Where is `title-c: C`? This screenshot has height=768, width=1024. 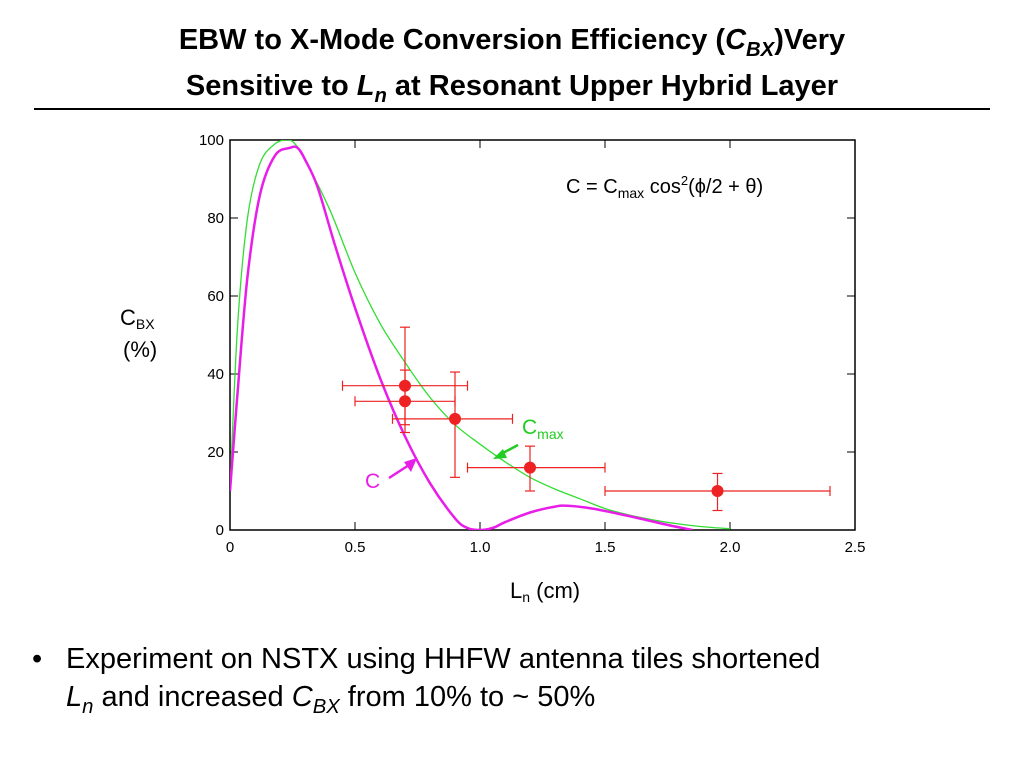 title-c: C is located at coordinates (736, 40).